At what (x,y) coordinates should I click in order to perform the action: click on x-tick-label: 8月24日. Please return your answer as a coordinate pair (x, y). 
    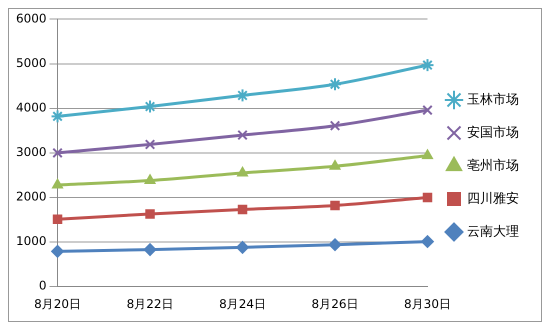
    Looking at the image, I should click on (242, 303).